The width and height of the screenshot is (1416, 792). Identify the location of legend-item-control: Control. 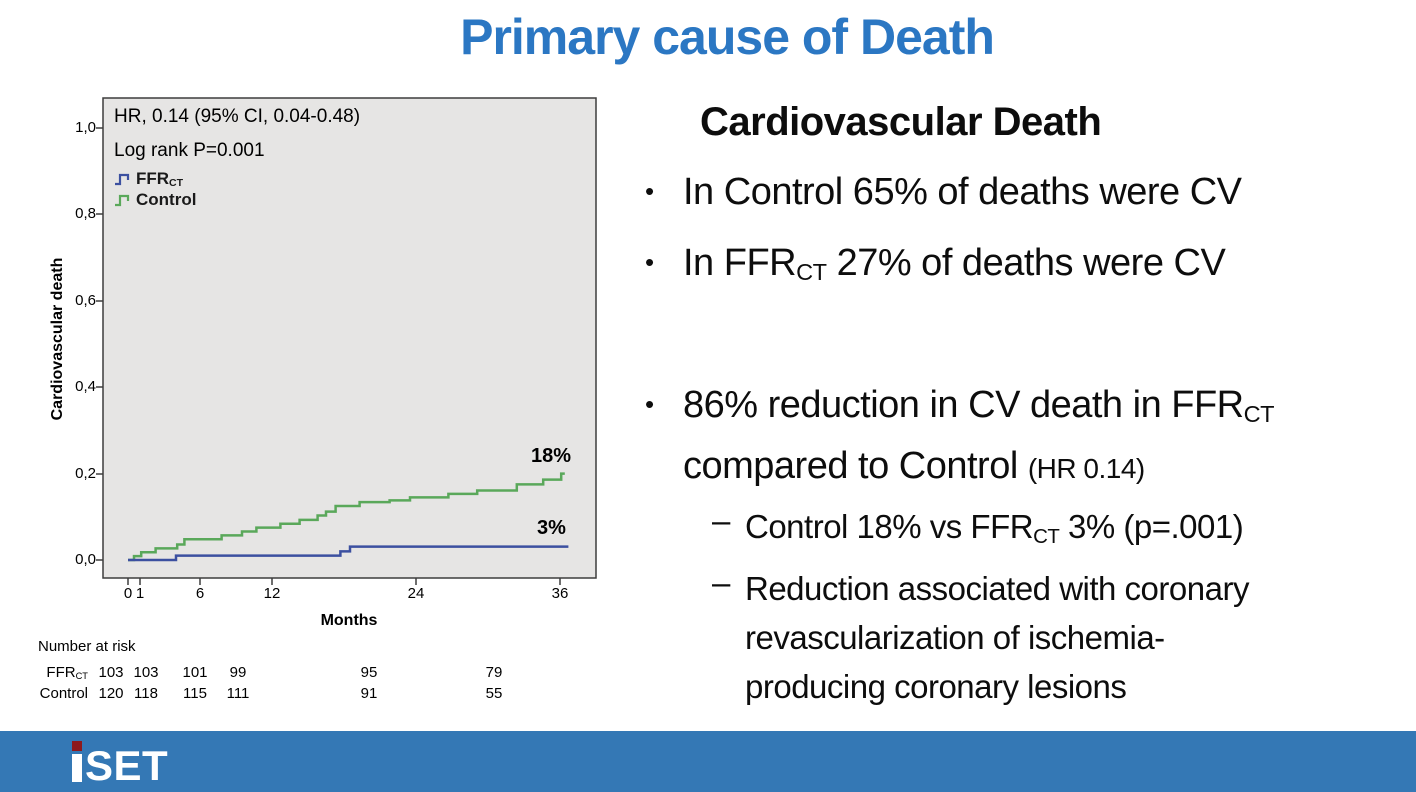
(155, 199).